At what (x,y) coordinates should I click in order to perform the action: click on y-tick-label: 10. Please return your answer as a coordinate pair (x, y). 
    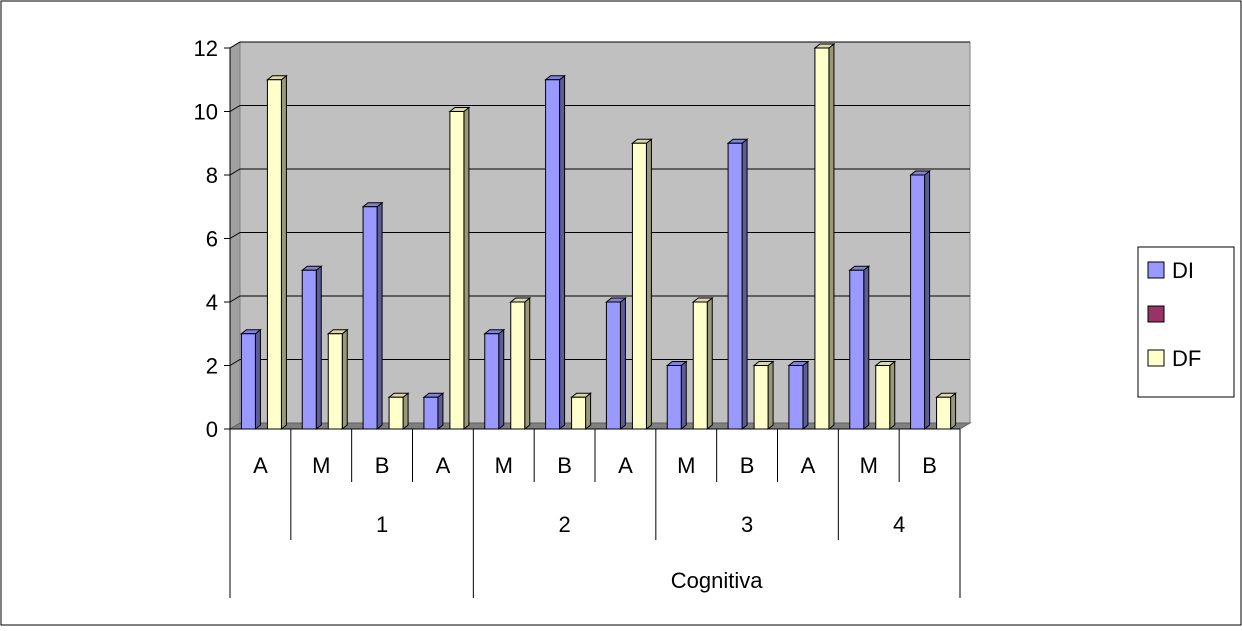
    Looking at the image, I should click on (206, 112).